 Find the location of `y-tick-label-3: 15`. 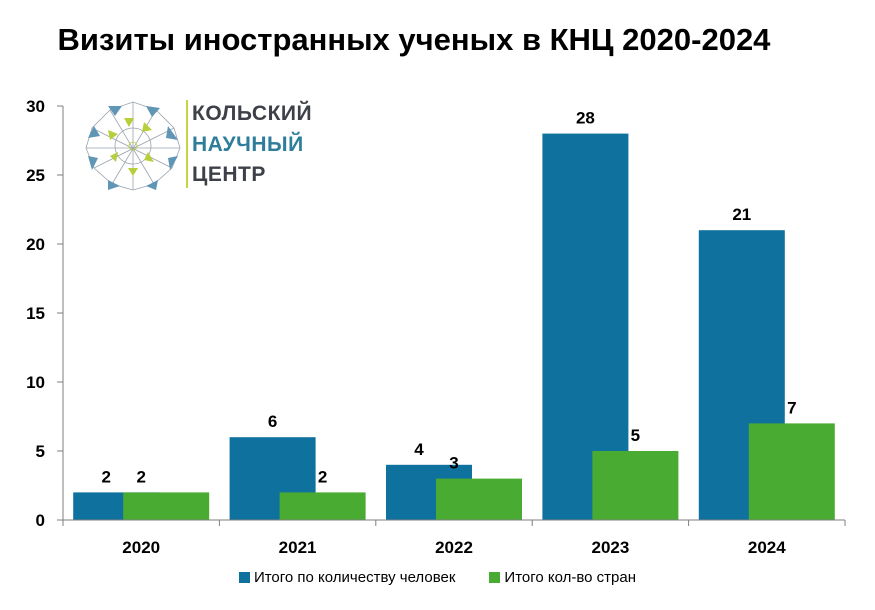

y-tick-label-3: 15 is located at coordinates (35, 313).